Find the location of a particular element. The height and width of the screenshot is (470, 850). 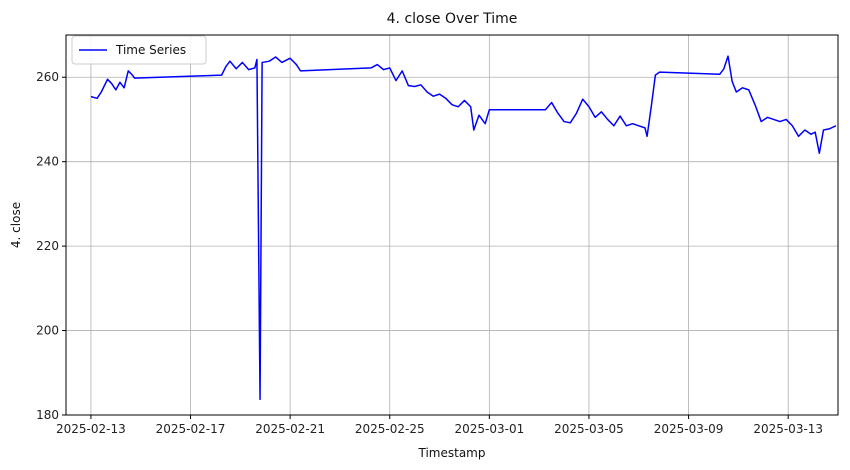

legend: Time Series is located at coordinates (139, 50).